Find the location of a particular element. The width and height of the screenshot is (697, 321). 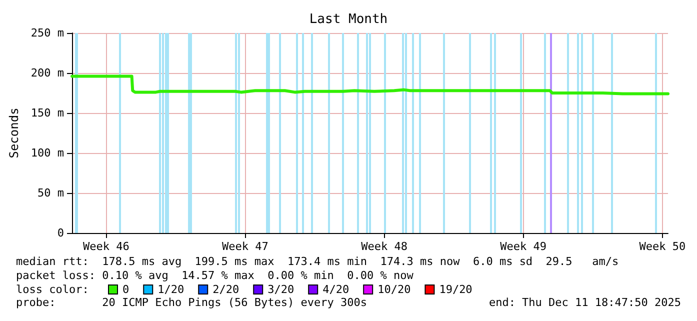

text: end: Thu Dec 11 18:47:50 2025 is located at coordinates (585, 302).